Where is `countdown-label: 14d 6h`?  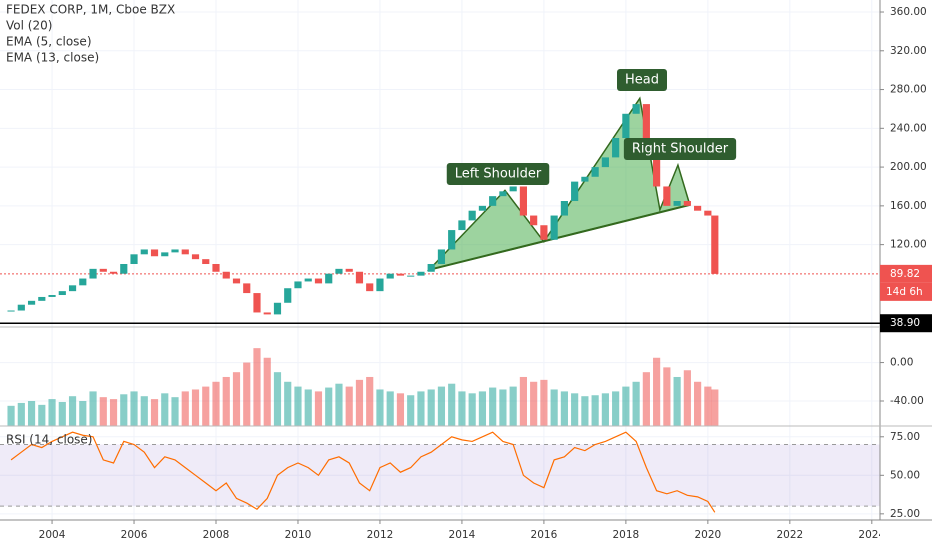 countdown-label: 14d 6h is located at coordinates (904, 292).